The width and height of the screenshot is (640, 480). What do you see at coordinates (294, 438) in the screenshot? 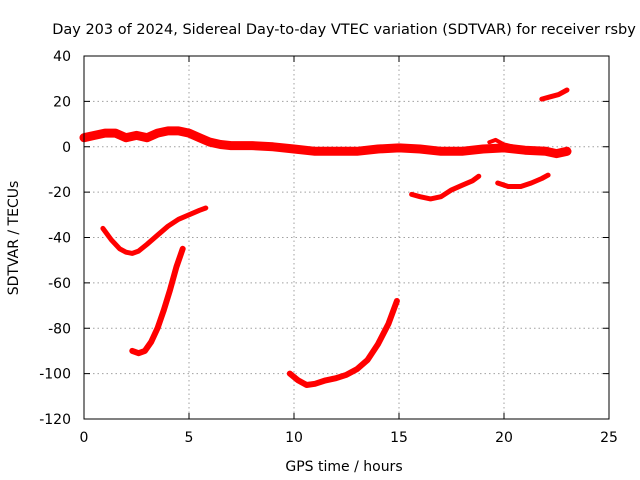
I see `x-tick-label: 10` at bounding box center [294, 438].